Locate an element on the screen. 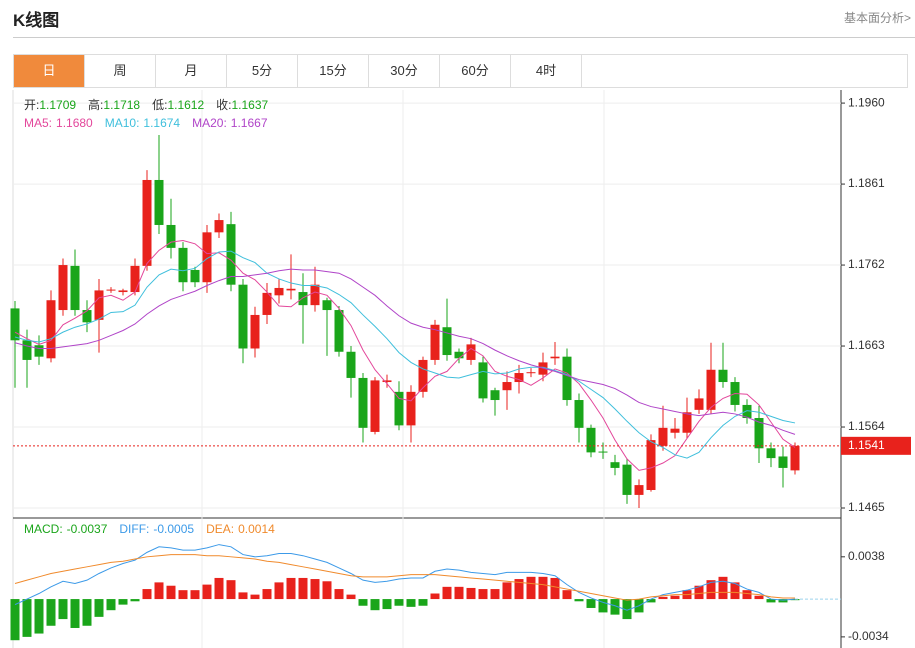  period-tab: 15分 is located at coordinates (333, 71).